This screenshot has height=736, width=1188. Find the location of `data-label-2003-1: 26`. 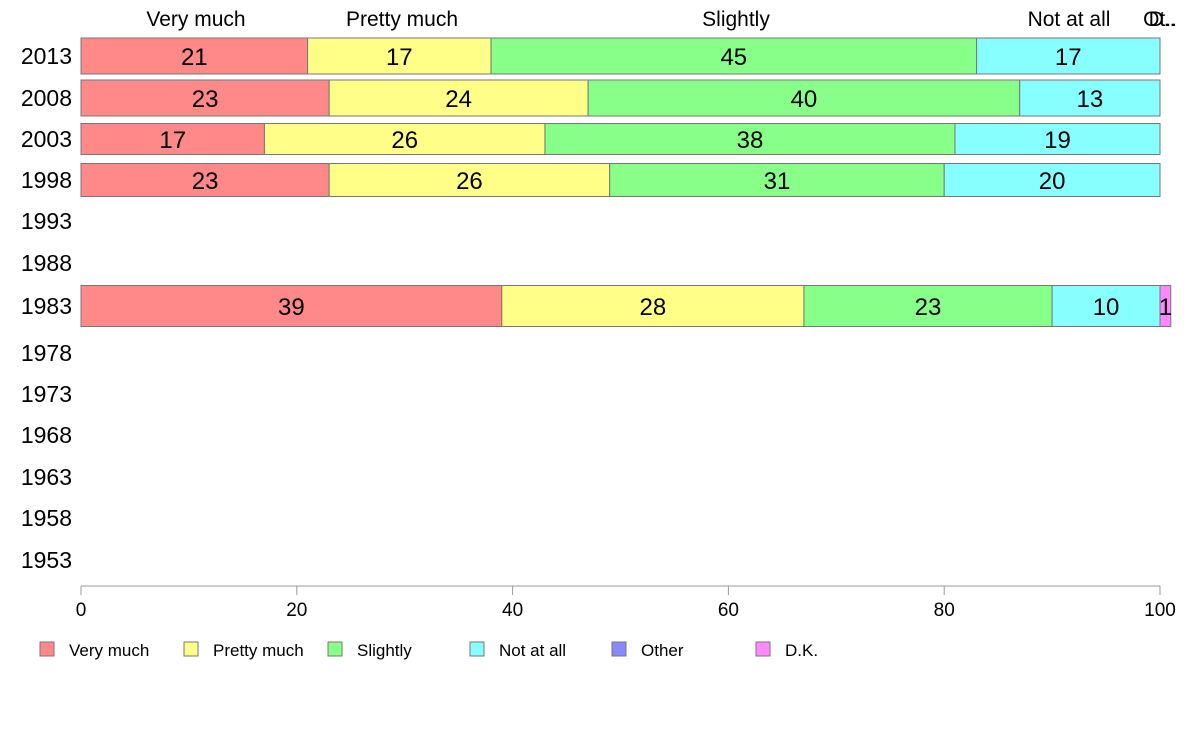

data-label-2003-1: 26 is located at coordinates (404, 140).